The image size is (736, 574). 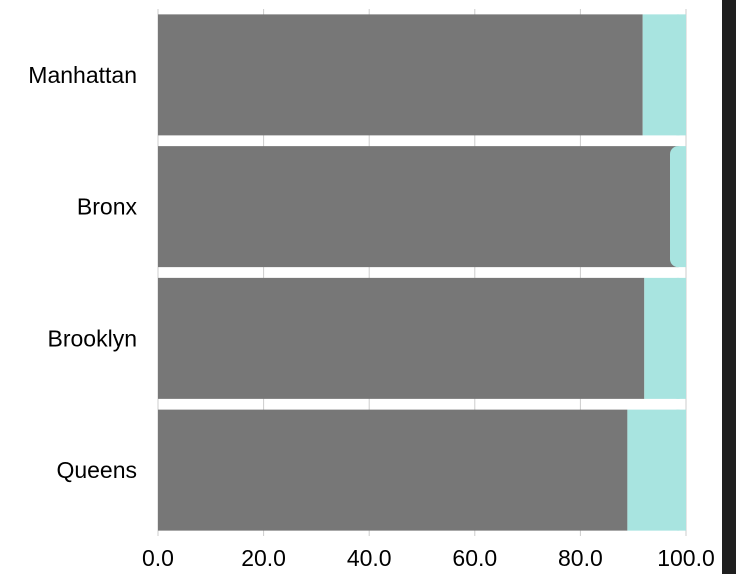 I want to click on category-label-queens: Queens, so click(x=96, y=470).